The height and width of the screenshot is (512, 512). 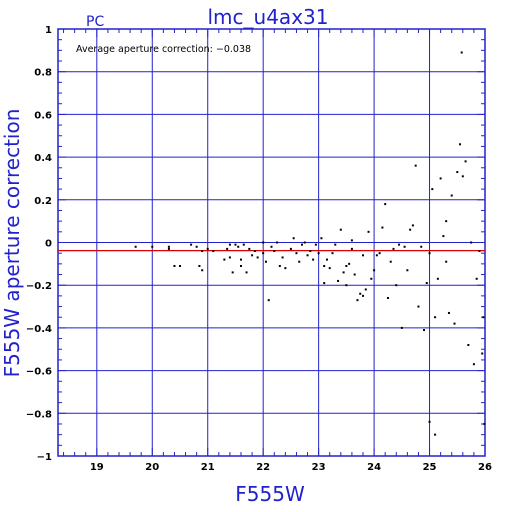 I want to click on y-tick-label: −1, so click(x=44, y=457).